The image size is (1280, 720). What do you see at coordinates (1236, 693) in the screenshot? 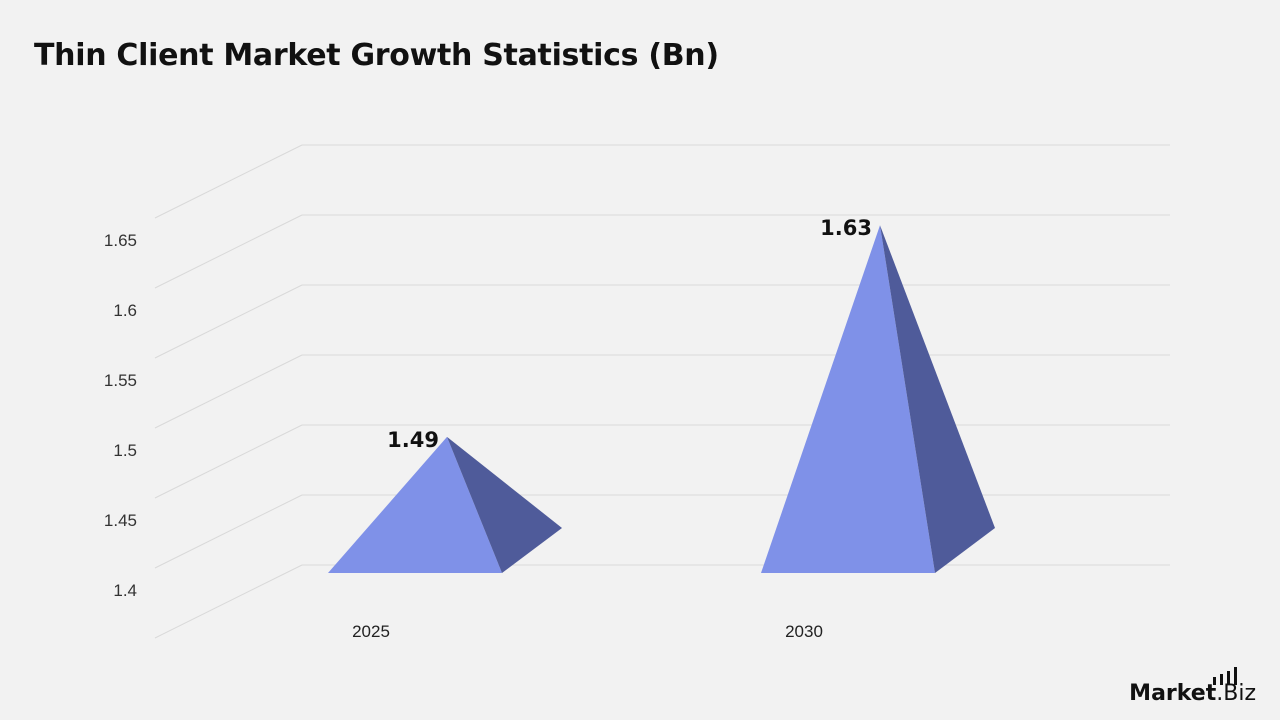
I see `logo-suffix-text: .Biz` at bounding box center [1236, 693].